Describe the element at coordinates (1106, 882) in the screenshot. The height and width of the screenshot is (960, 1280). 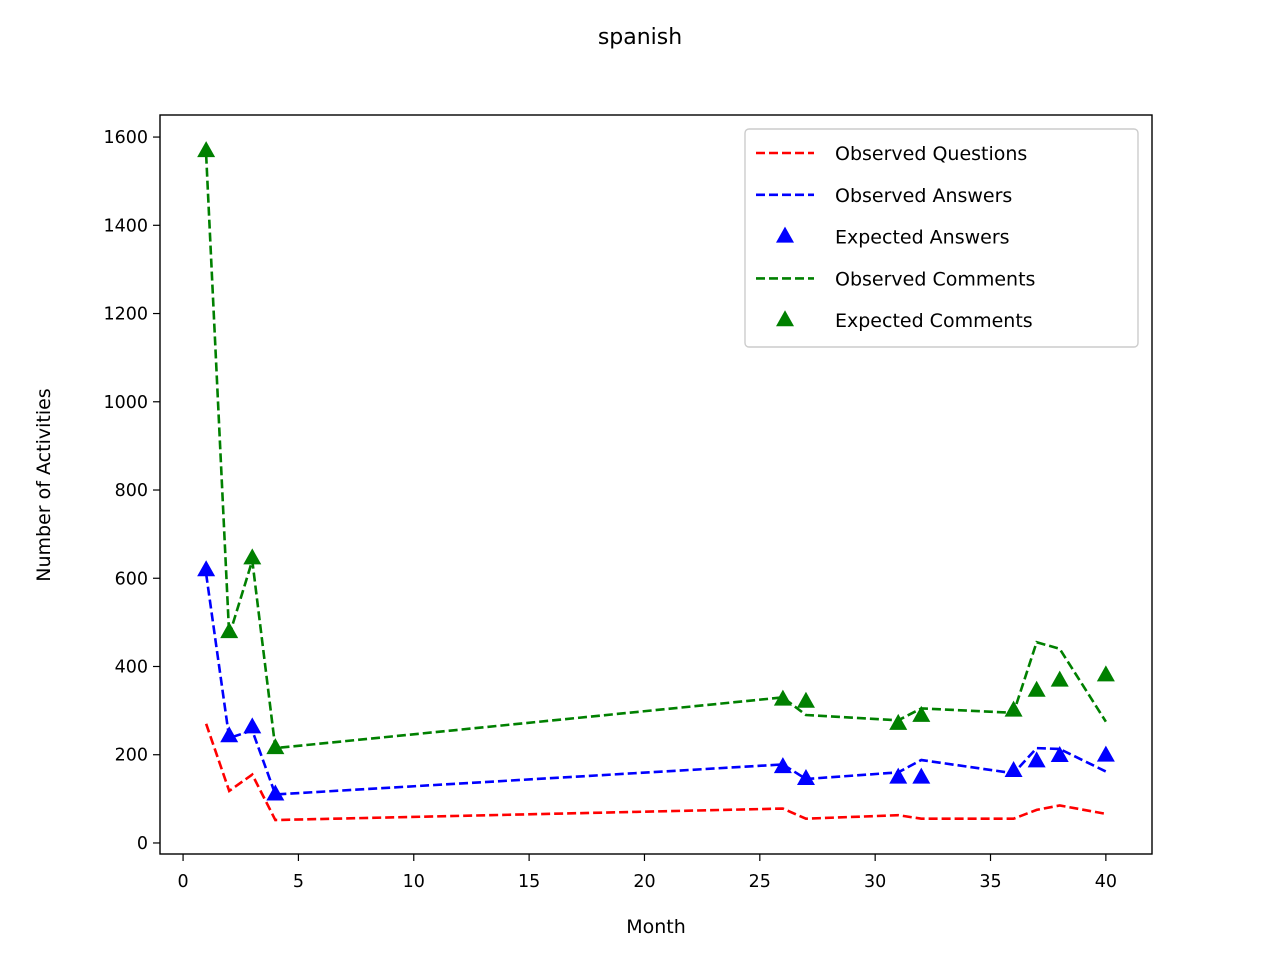
I see `x-tick-label: 40` at that location.